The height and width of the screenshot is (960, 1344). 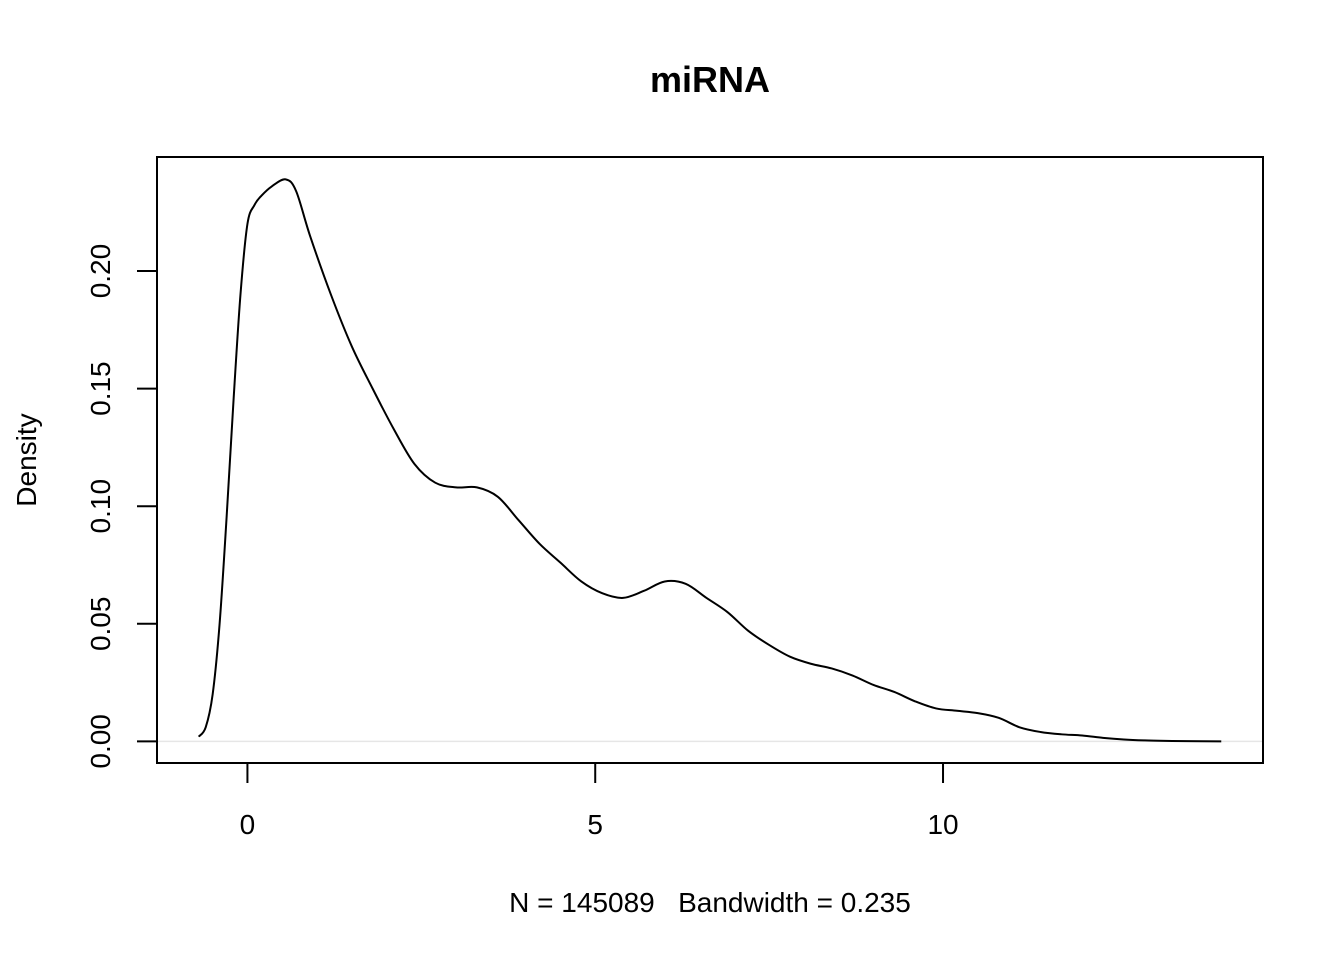 What do you see at coordinates (248, 824) in the screenshot?
I see `x-tick-label: 0` at bounding box center [248, 824].